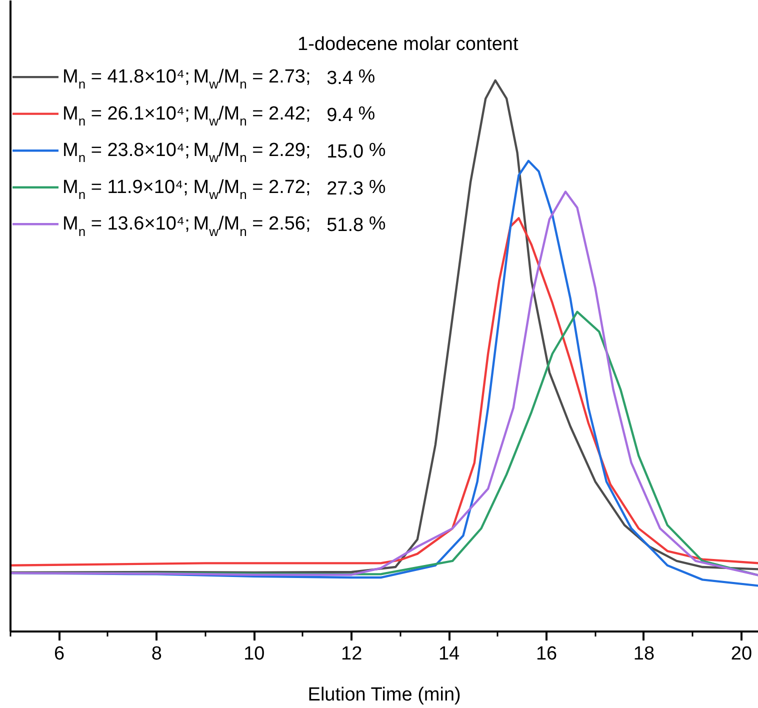 The image size is (758, 708). I want to click on x-tick-label: 12, so click(351, 654).